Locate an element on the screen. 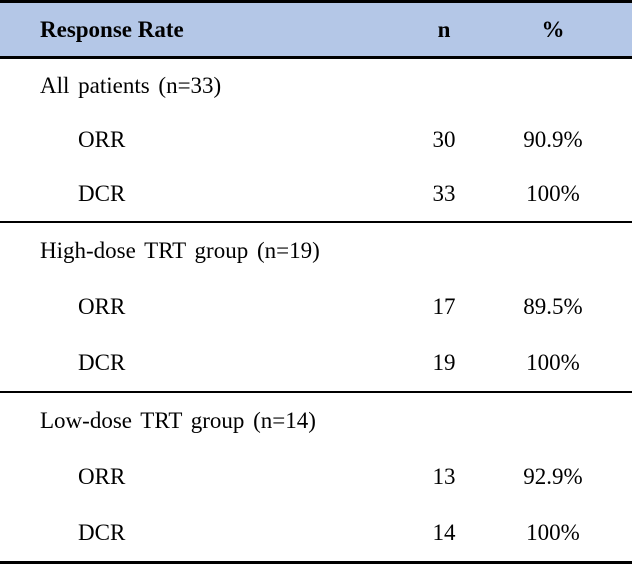 This screenshot has height=576, width=632. header-percent: % is located at coordinates (553, 29).